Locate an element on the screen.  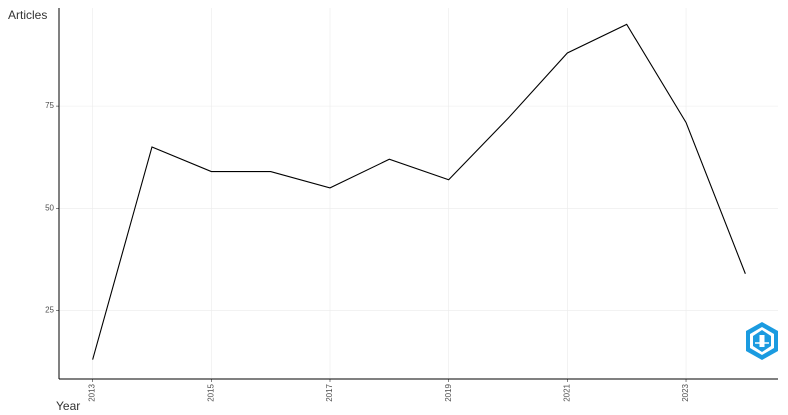
x-tick-label: 2017 is located at coordinates (329, 392).